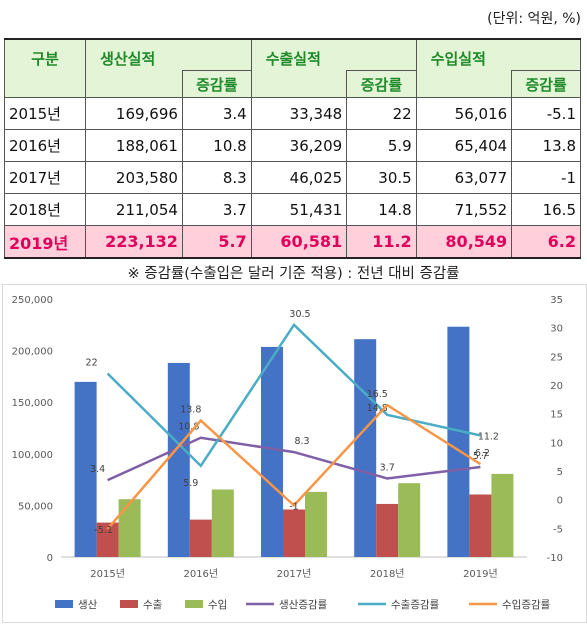  Describe the element at coordinates (134, 145) in the screenshot. I see `table-cell: 188,061` at that location.